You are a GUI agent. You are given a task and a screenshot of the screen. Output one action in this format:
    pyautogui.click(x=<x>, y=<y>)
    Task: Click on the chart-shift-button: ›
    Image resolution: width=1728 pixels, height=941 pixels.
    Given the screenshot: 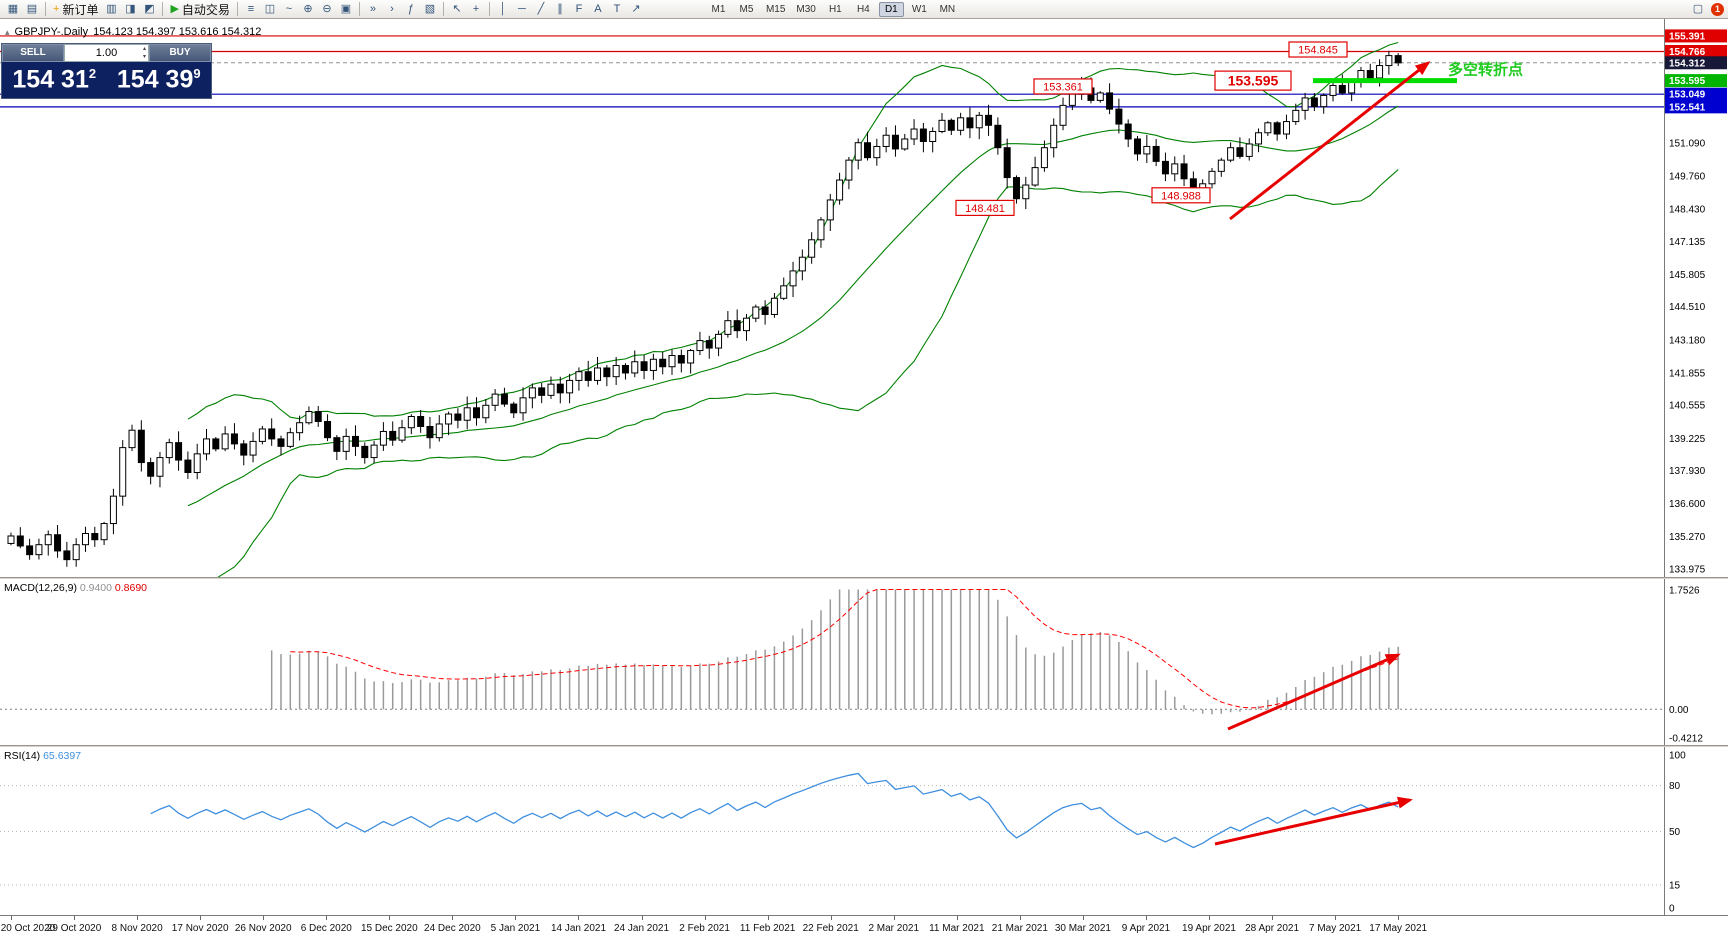 What is the action you would take?
    pyautogui.click(x=392, y=9)
    